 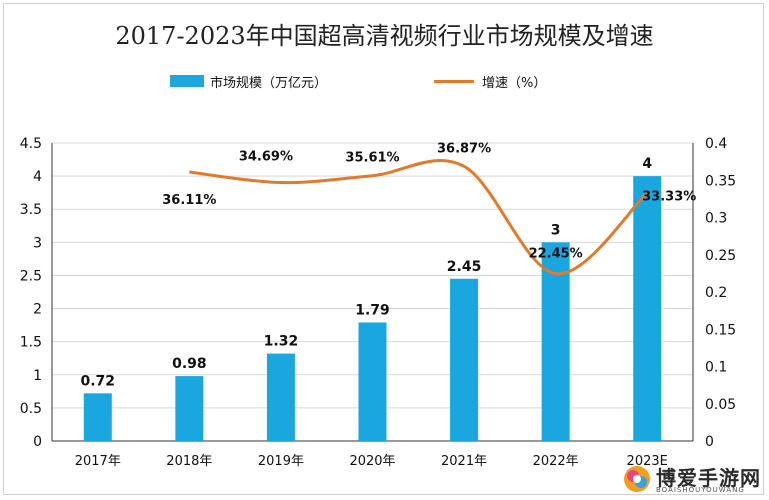 What do you see at coordinates (720, 256) in the screenshot?
I see `y-right-tick-label: 0.25` at bounding box center [720, 256].